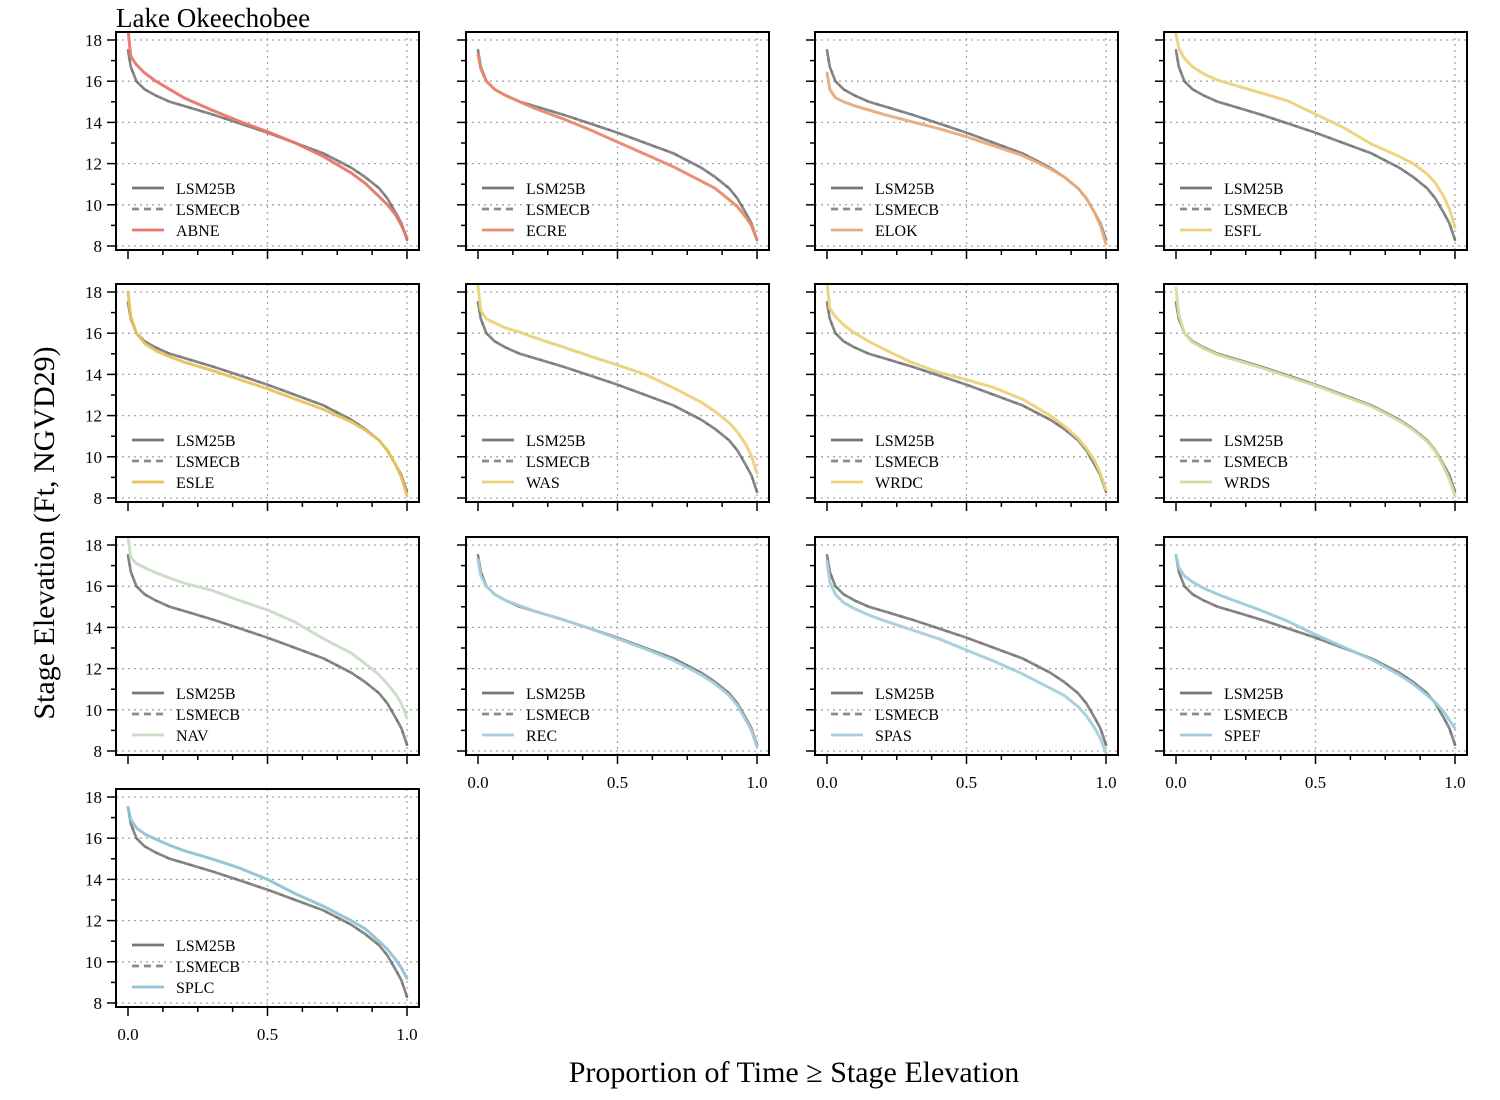 This screenshot has height=1100, width=1500. I want to click on legend-label: WRDS, so click(1247, 483).